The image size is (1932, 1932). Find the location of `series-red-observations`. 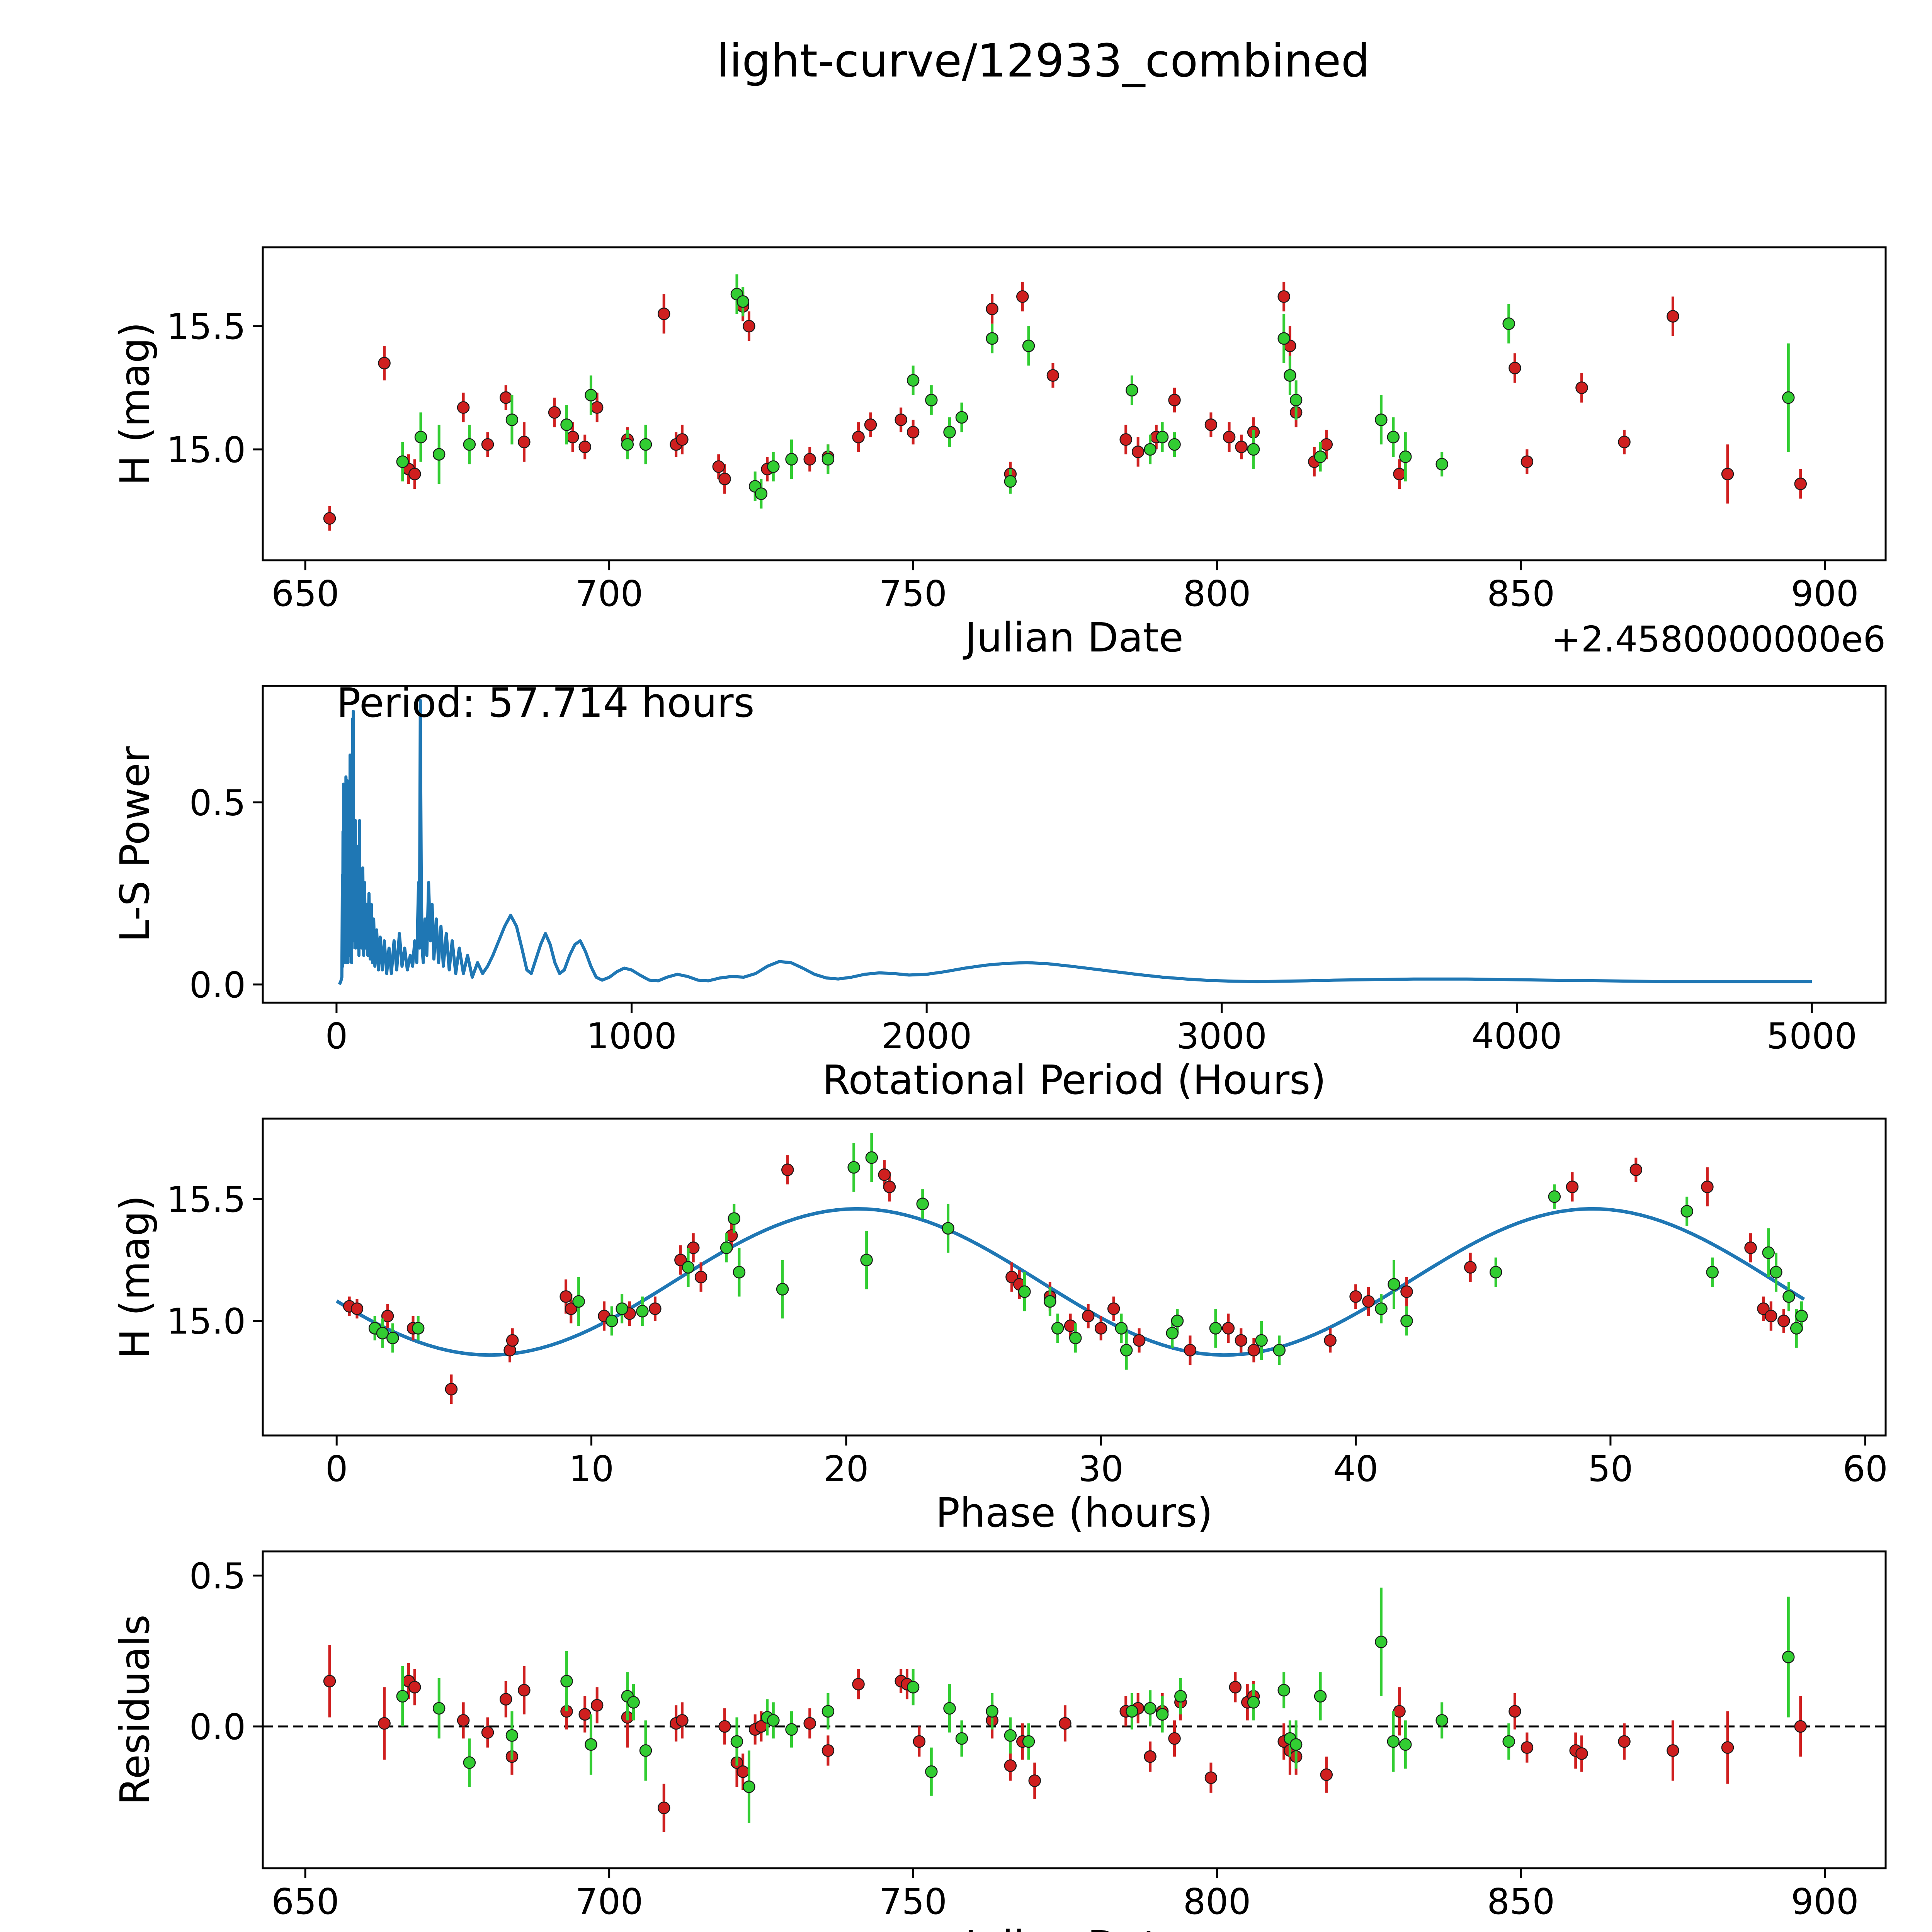

series-red-observations is located at coordinates (1065, 407).